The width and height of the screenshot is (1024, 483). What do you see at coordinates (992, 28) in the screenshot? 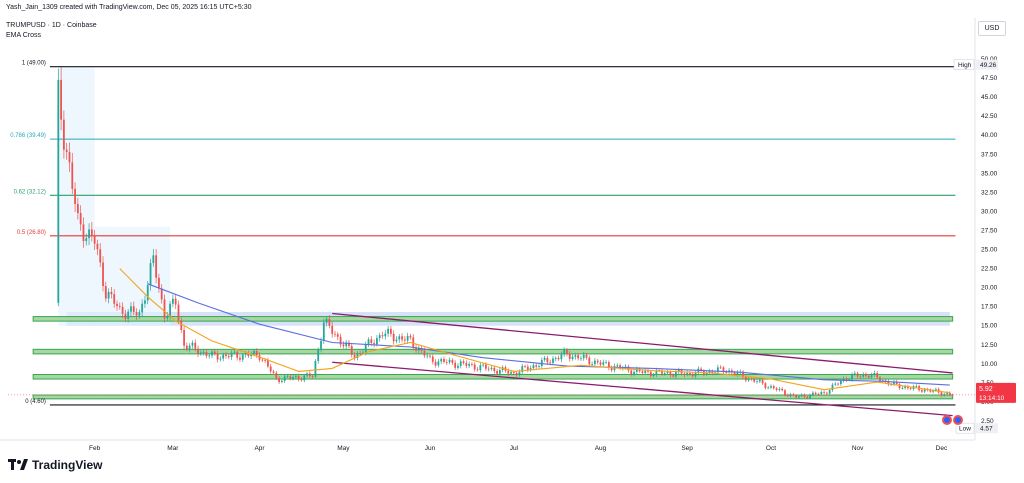
I see `currency-button: USD` at bounding box center [992, 28].